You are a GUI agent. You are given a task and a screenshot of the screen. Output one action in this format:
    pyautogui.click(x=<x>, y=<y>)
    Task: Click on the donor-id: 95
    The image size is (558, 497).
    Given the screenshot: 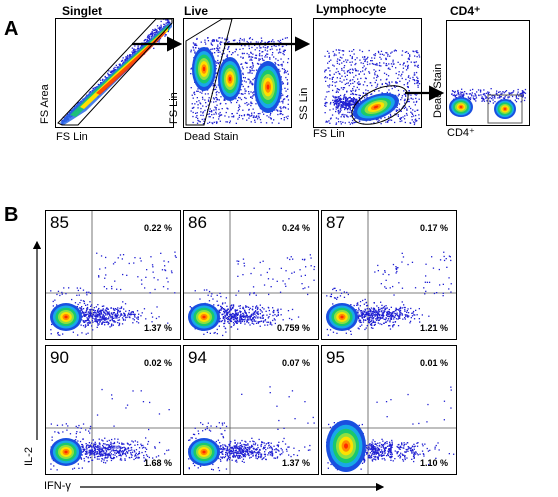 What is the action you would take?
    pyautogui.click(x=335, y=357)
    